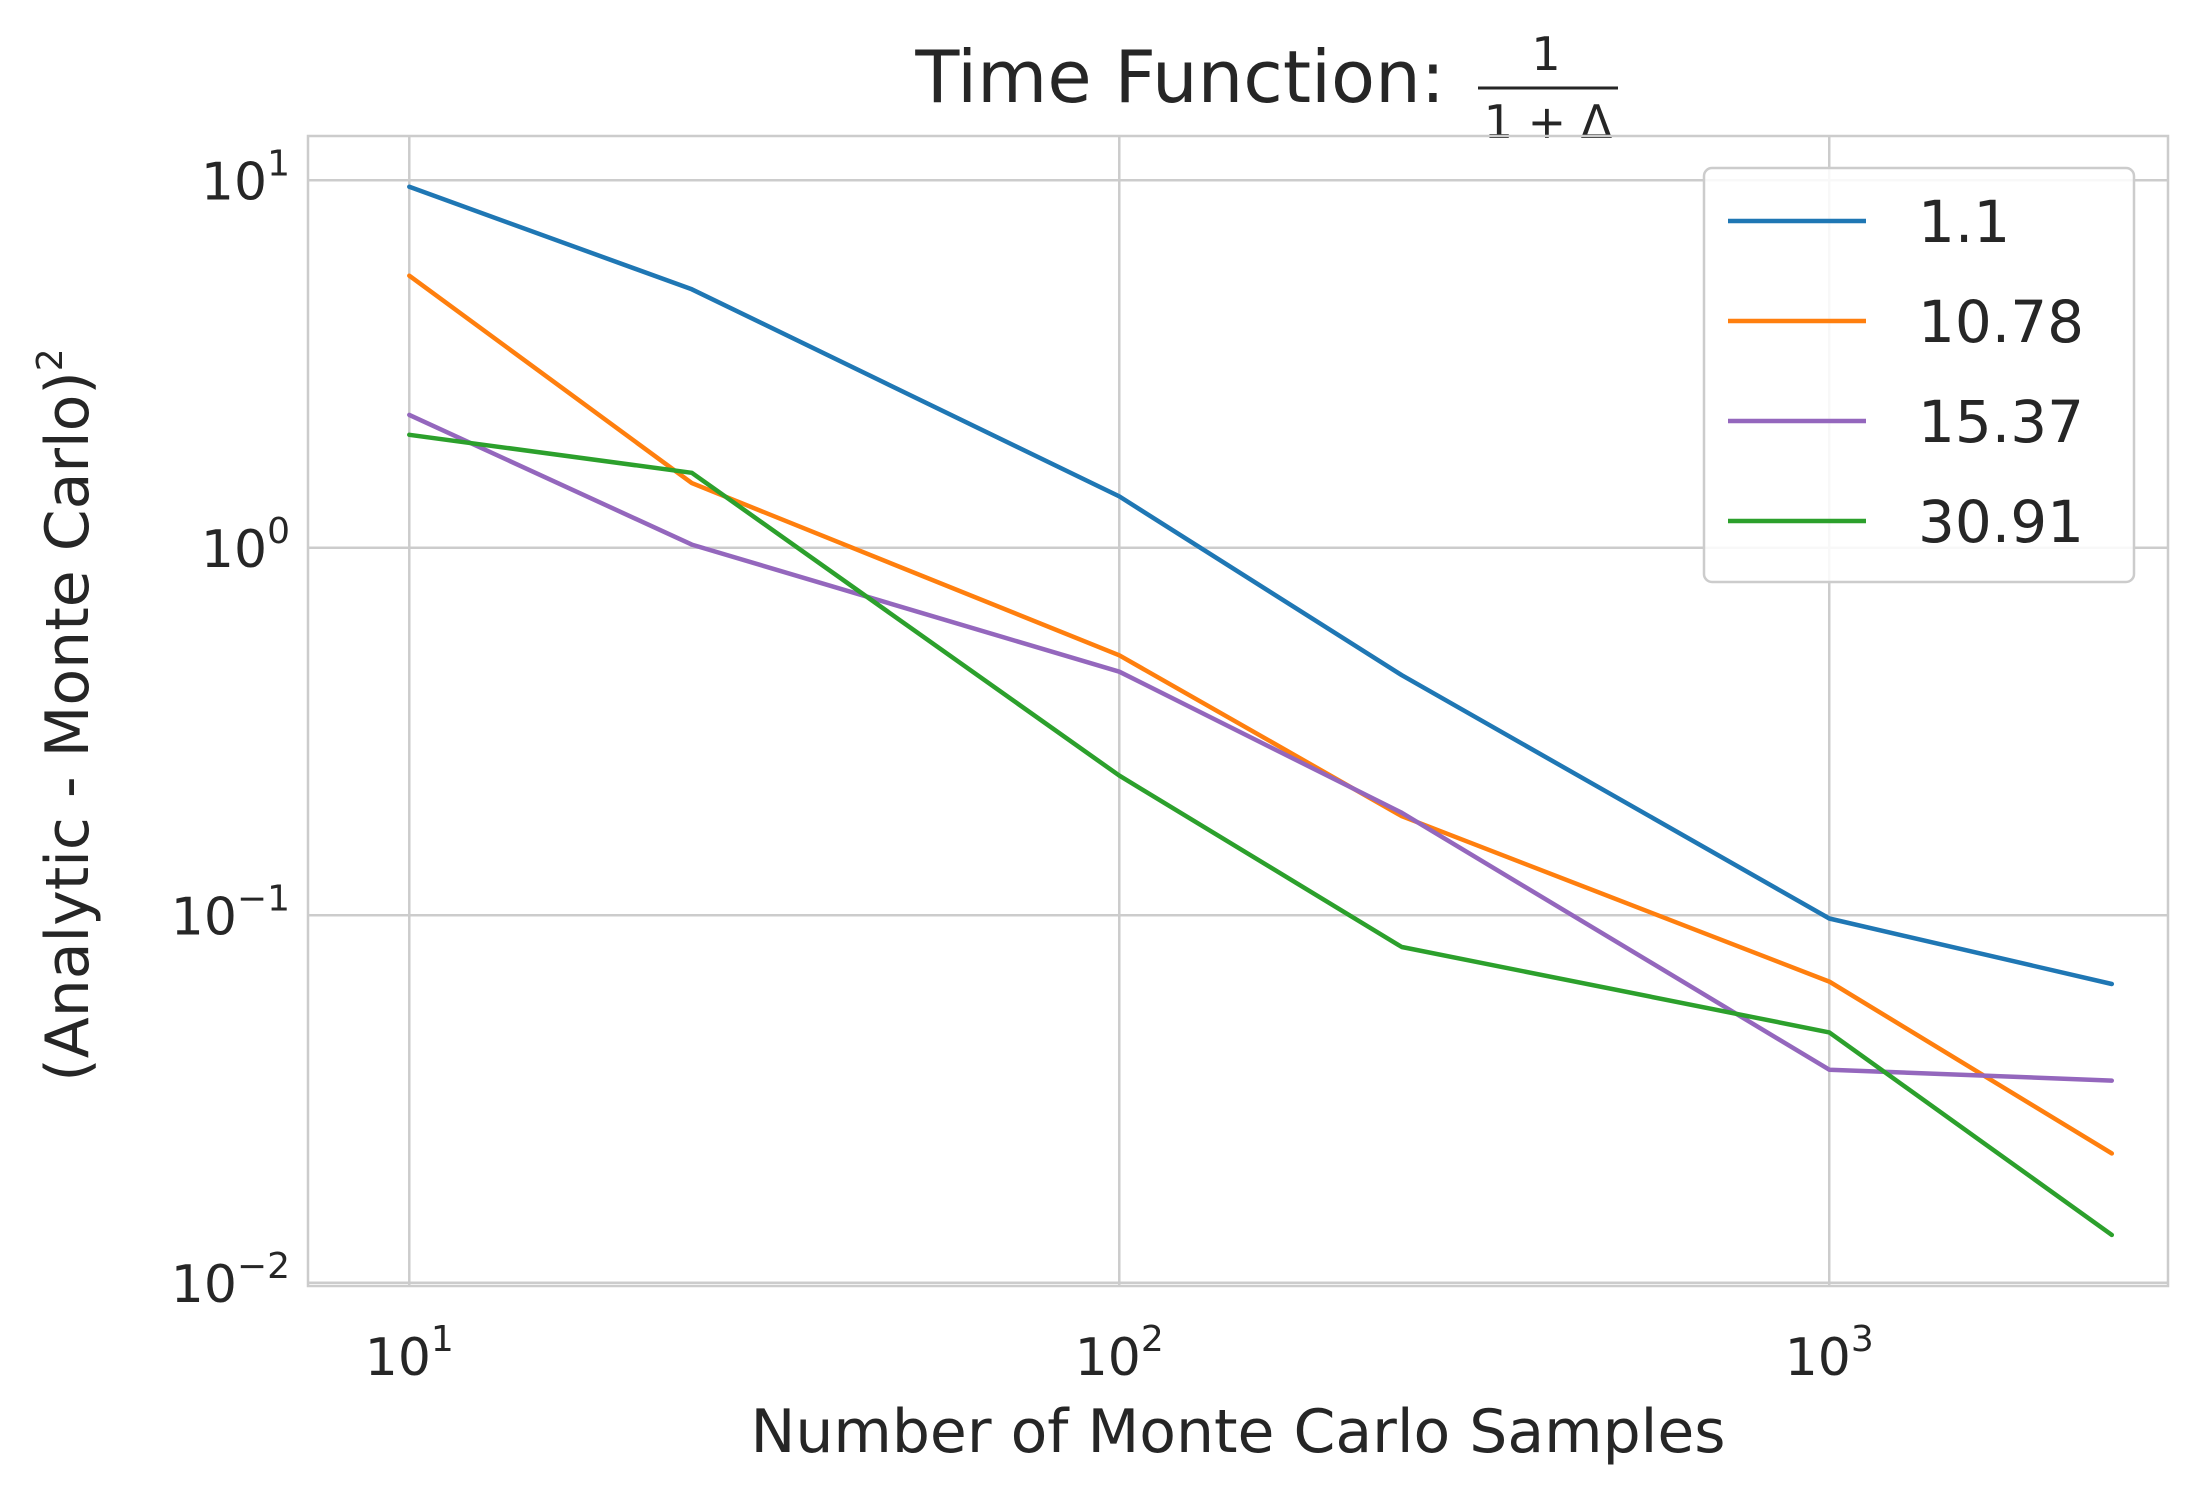 The image size is (2197, 1497). I want to click on chart-title: Time Function: 1 1 + Δ, so click(1266, 88).